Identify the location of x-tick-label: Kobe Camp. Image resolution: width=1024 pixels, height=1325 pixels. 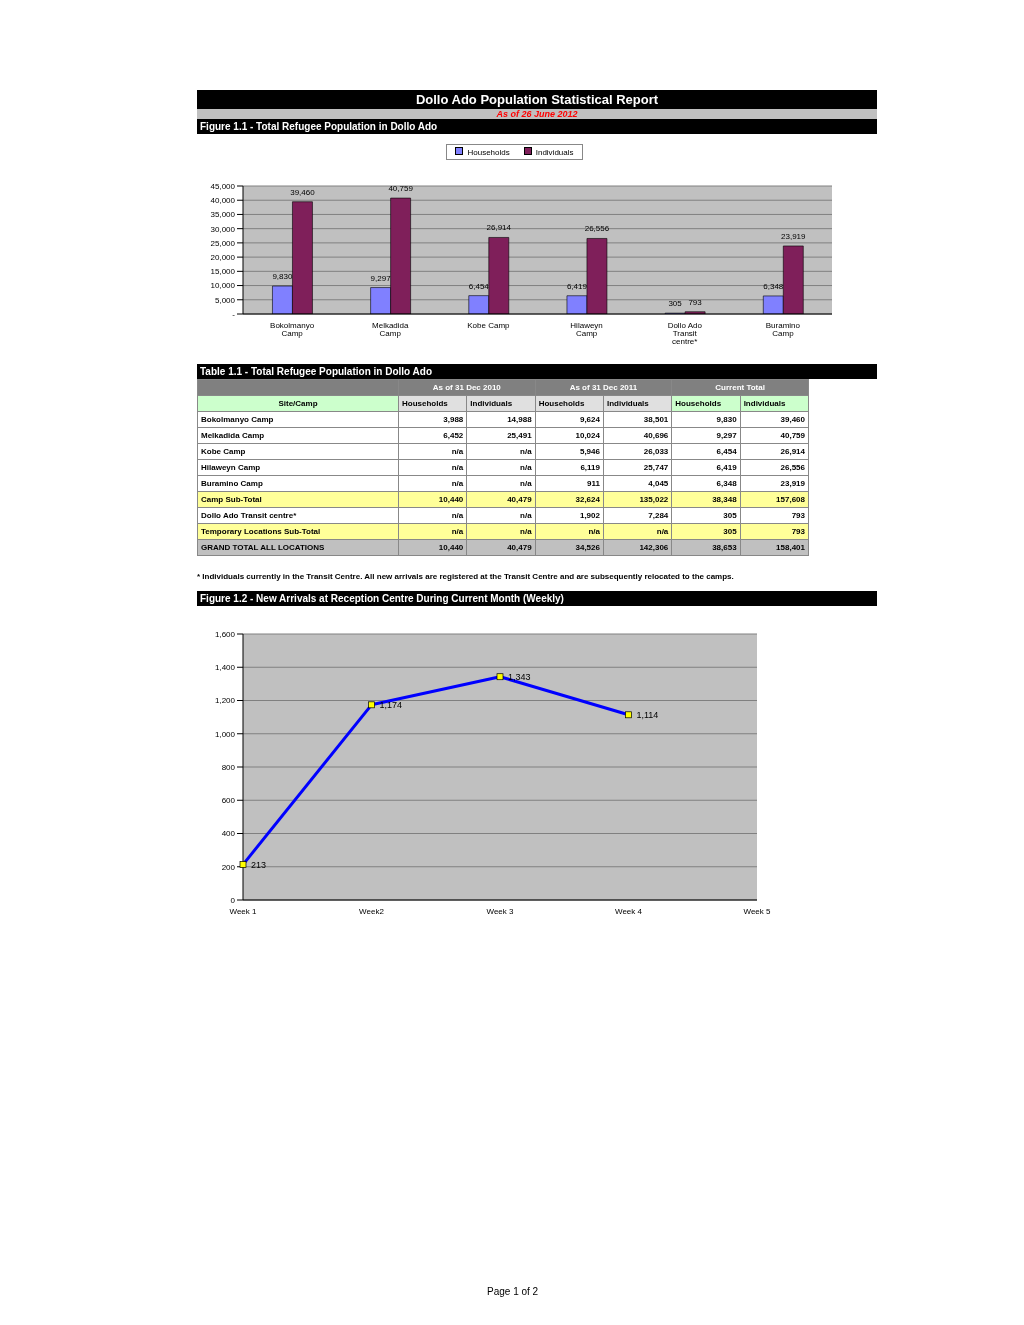
(489, 325).